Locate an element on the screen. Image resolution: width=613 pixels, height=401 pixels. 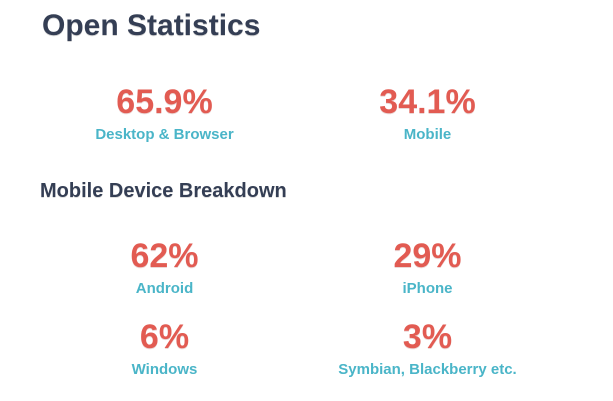
stat-windows: 6% Windows is located at coordinates (164, 349).